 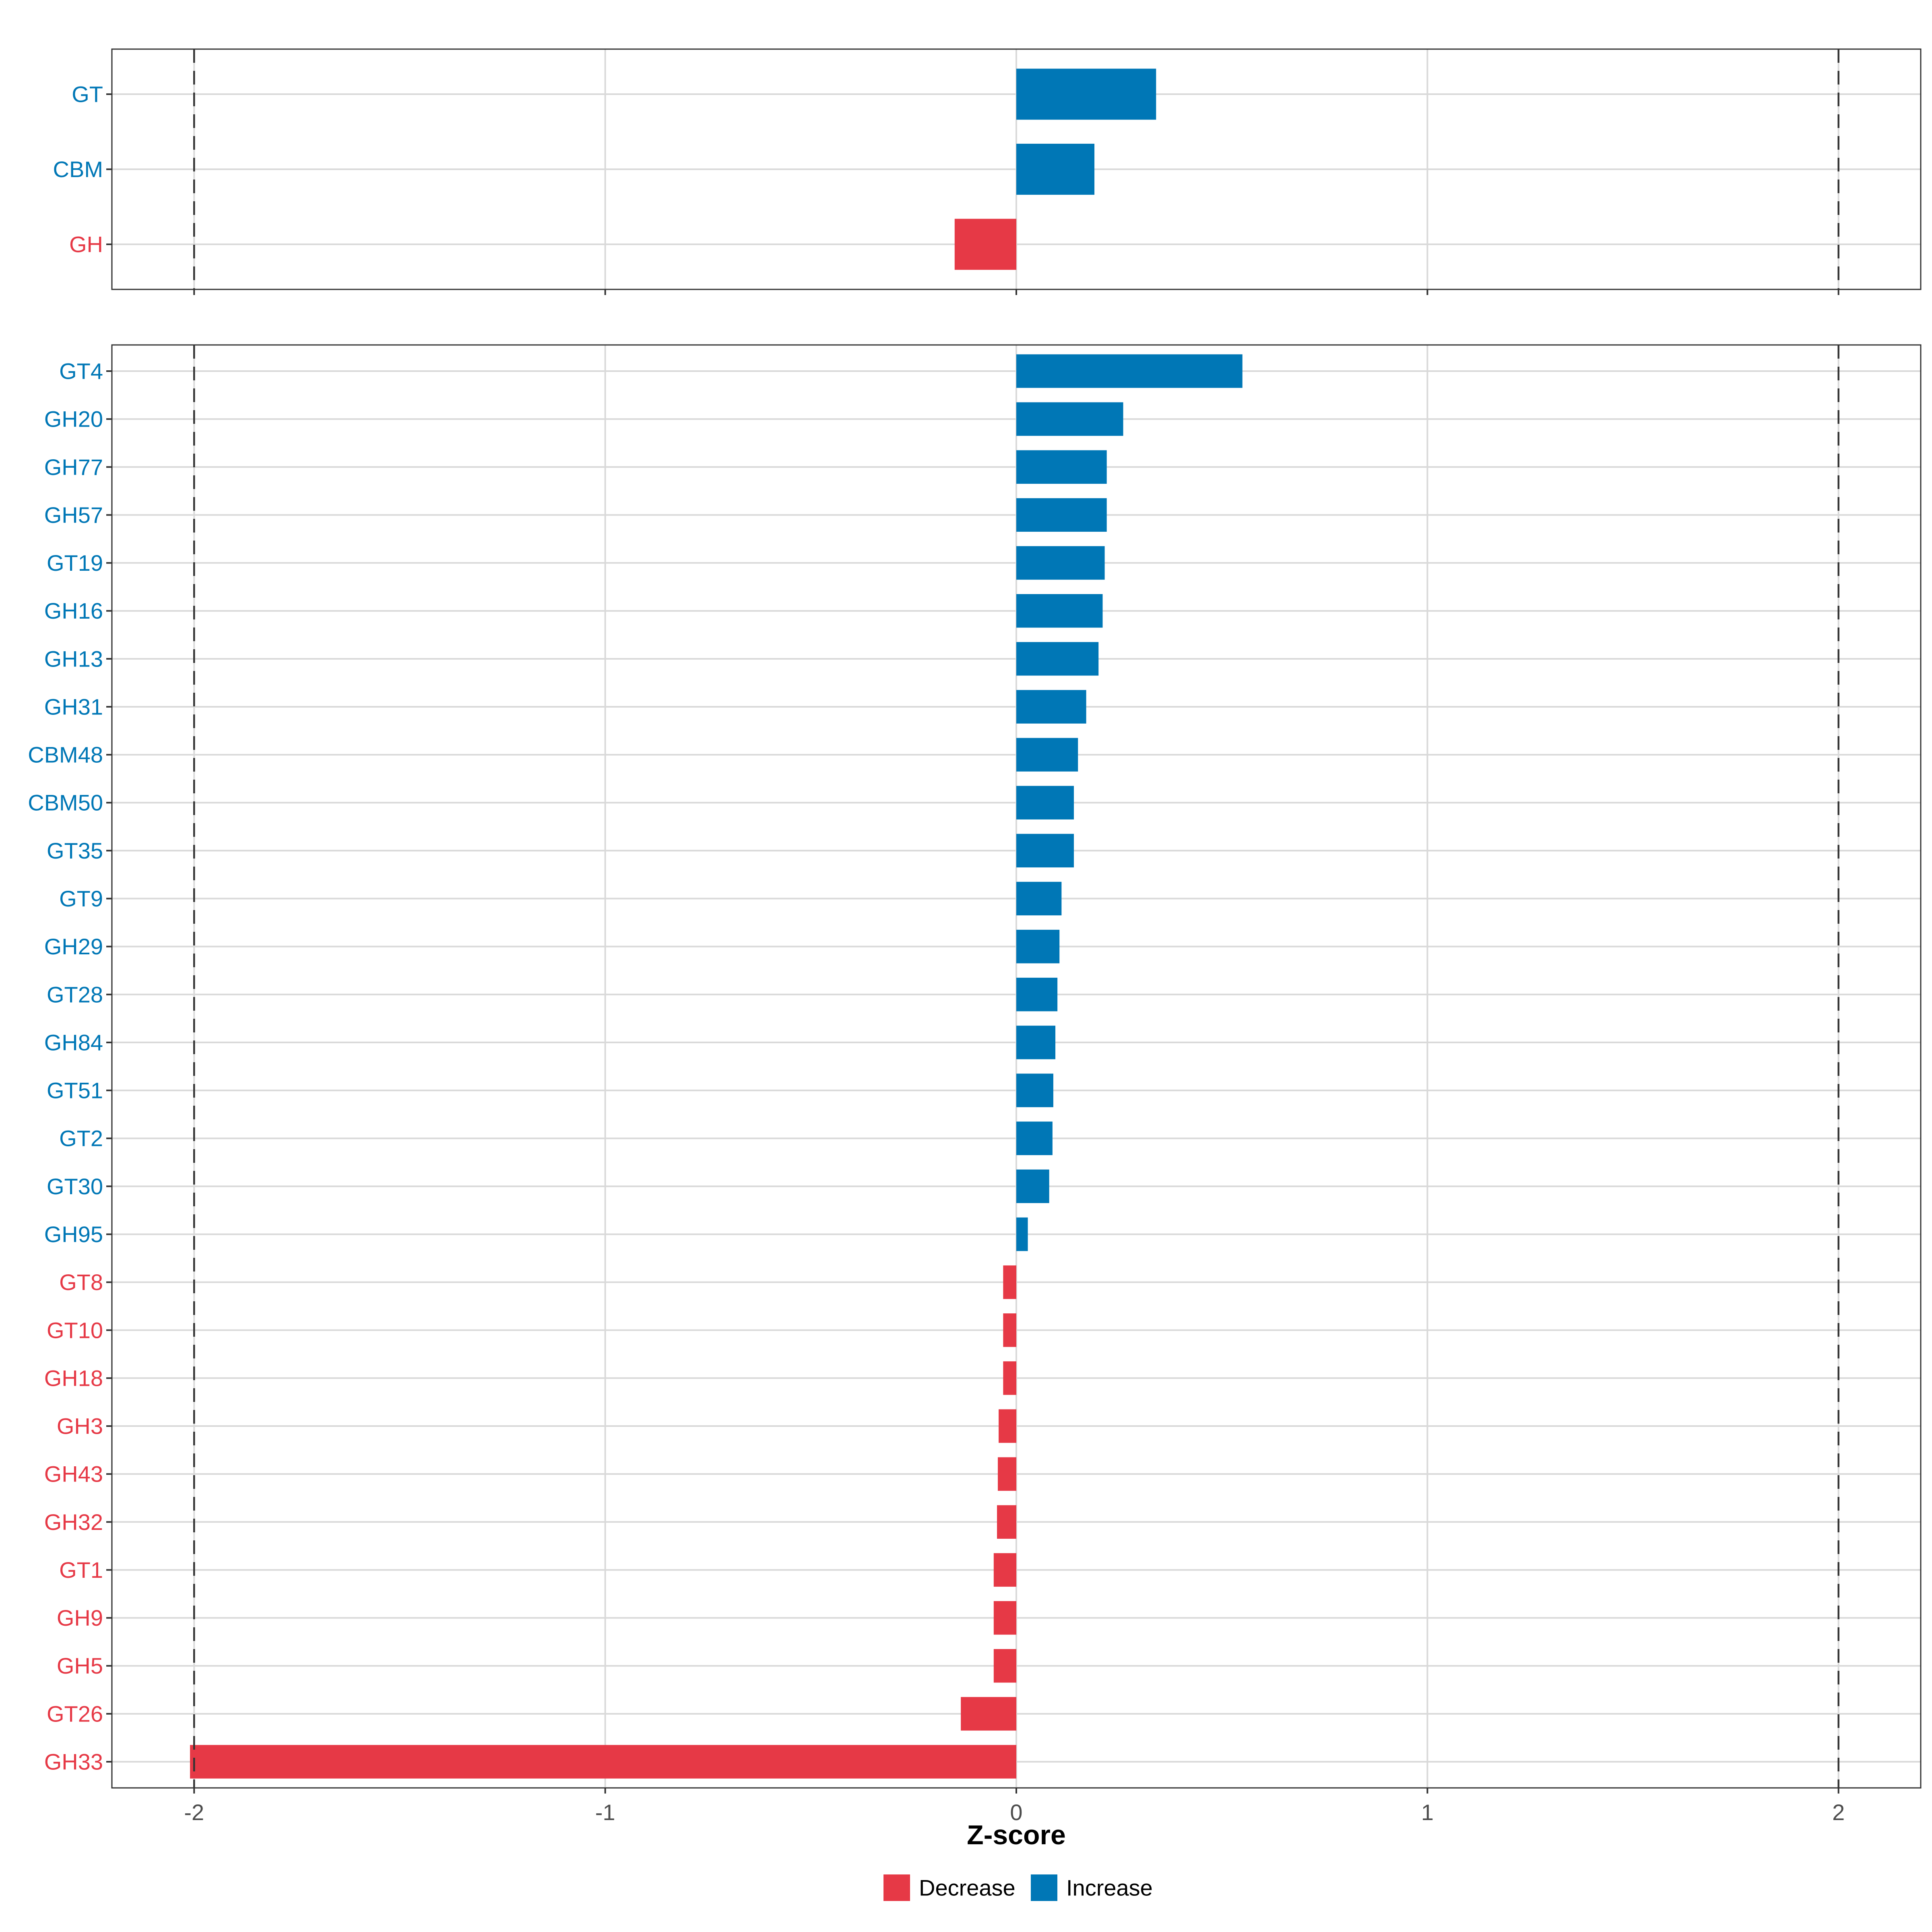 I want to click on x-tick-label: 0, so click(x=1016, y=1812).